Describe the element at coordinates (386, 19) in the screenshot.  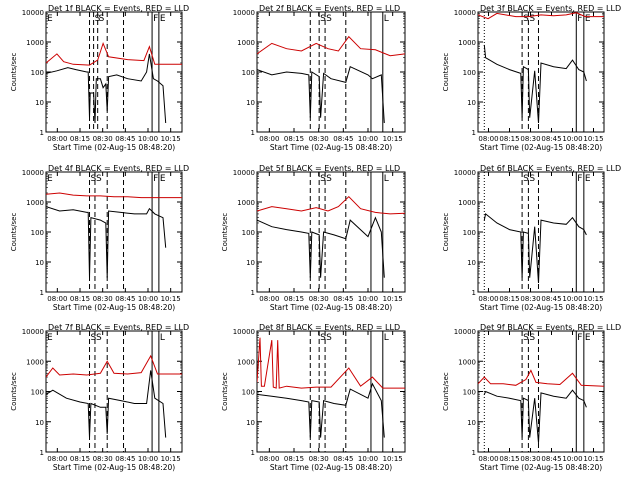
I see `event-marker-label: L` at that location.